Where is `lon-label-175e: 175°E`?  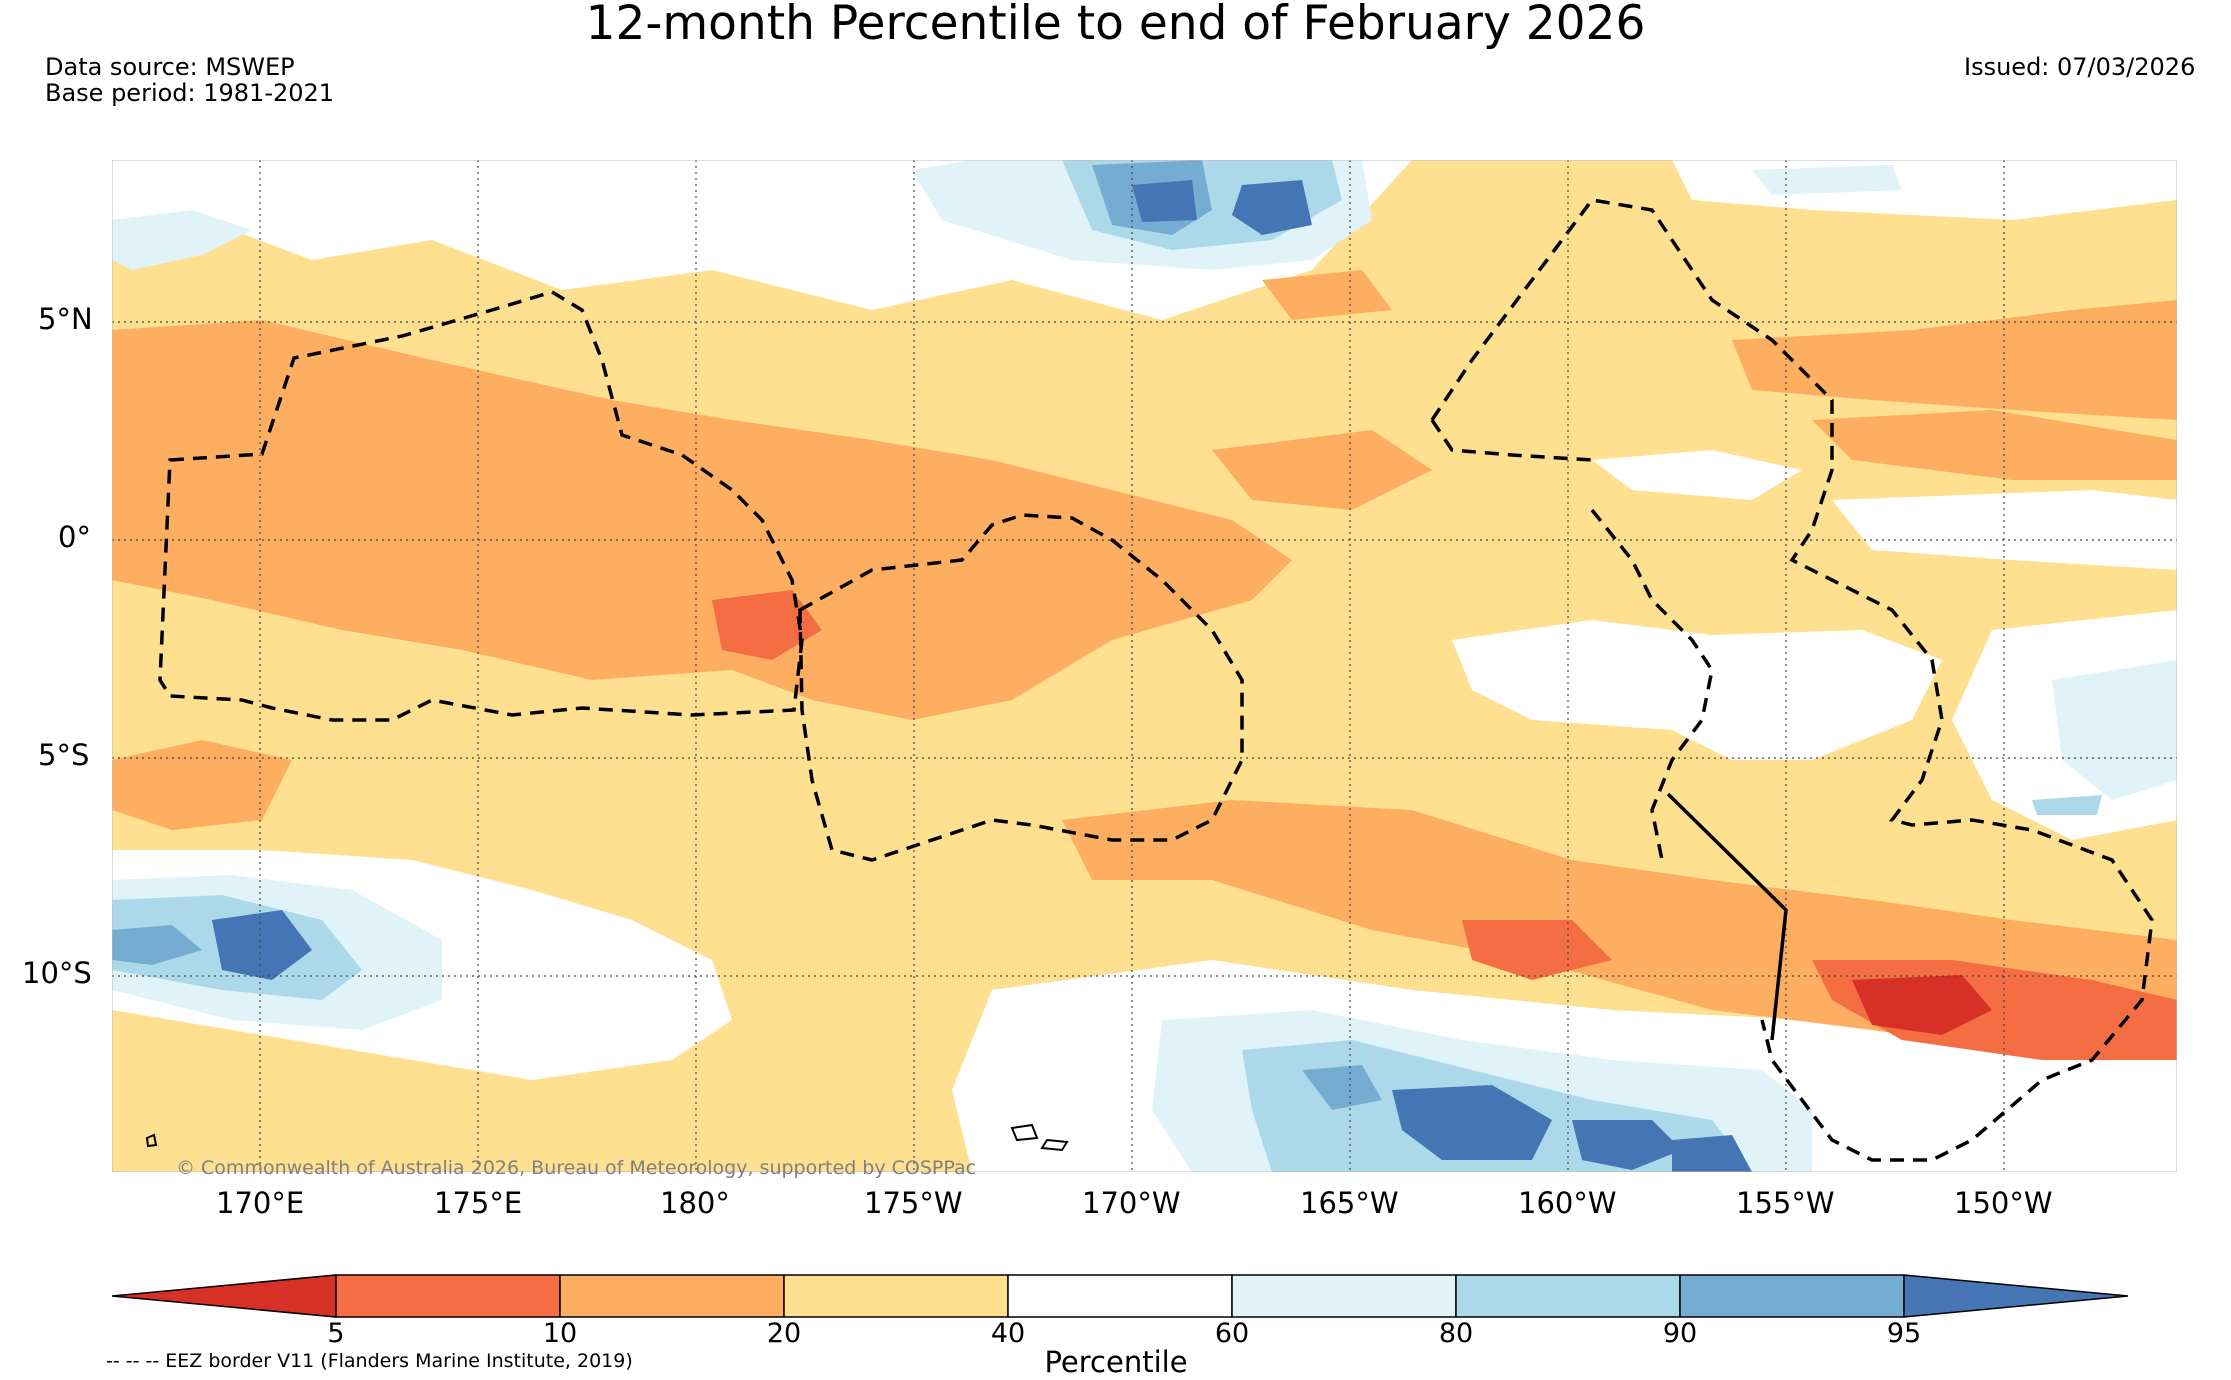 lon-label-175e: 175°E is located at coordinates (478, 1203).